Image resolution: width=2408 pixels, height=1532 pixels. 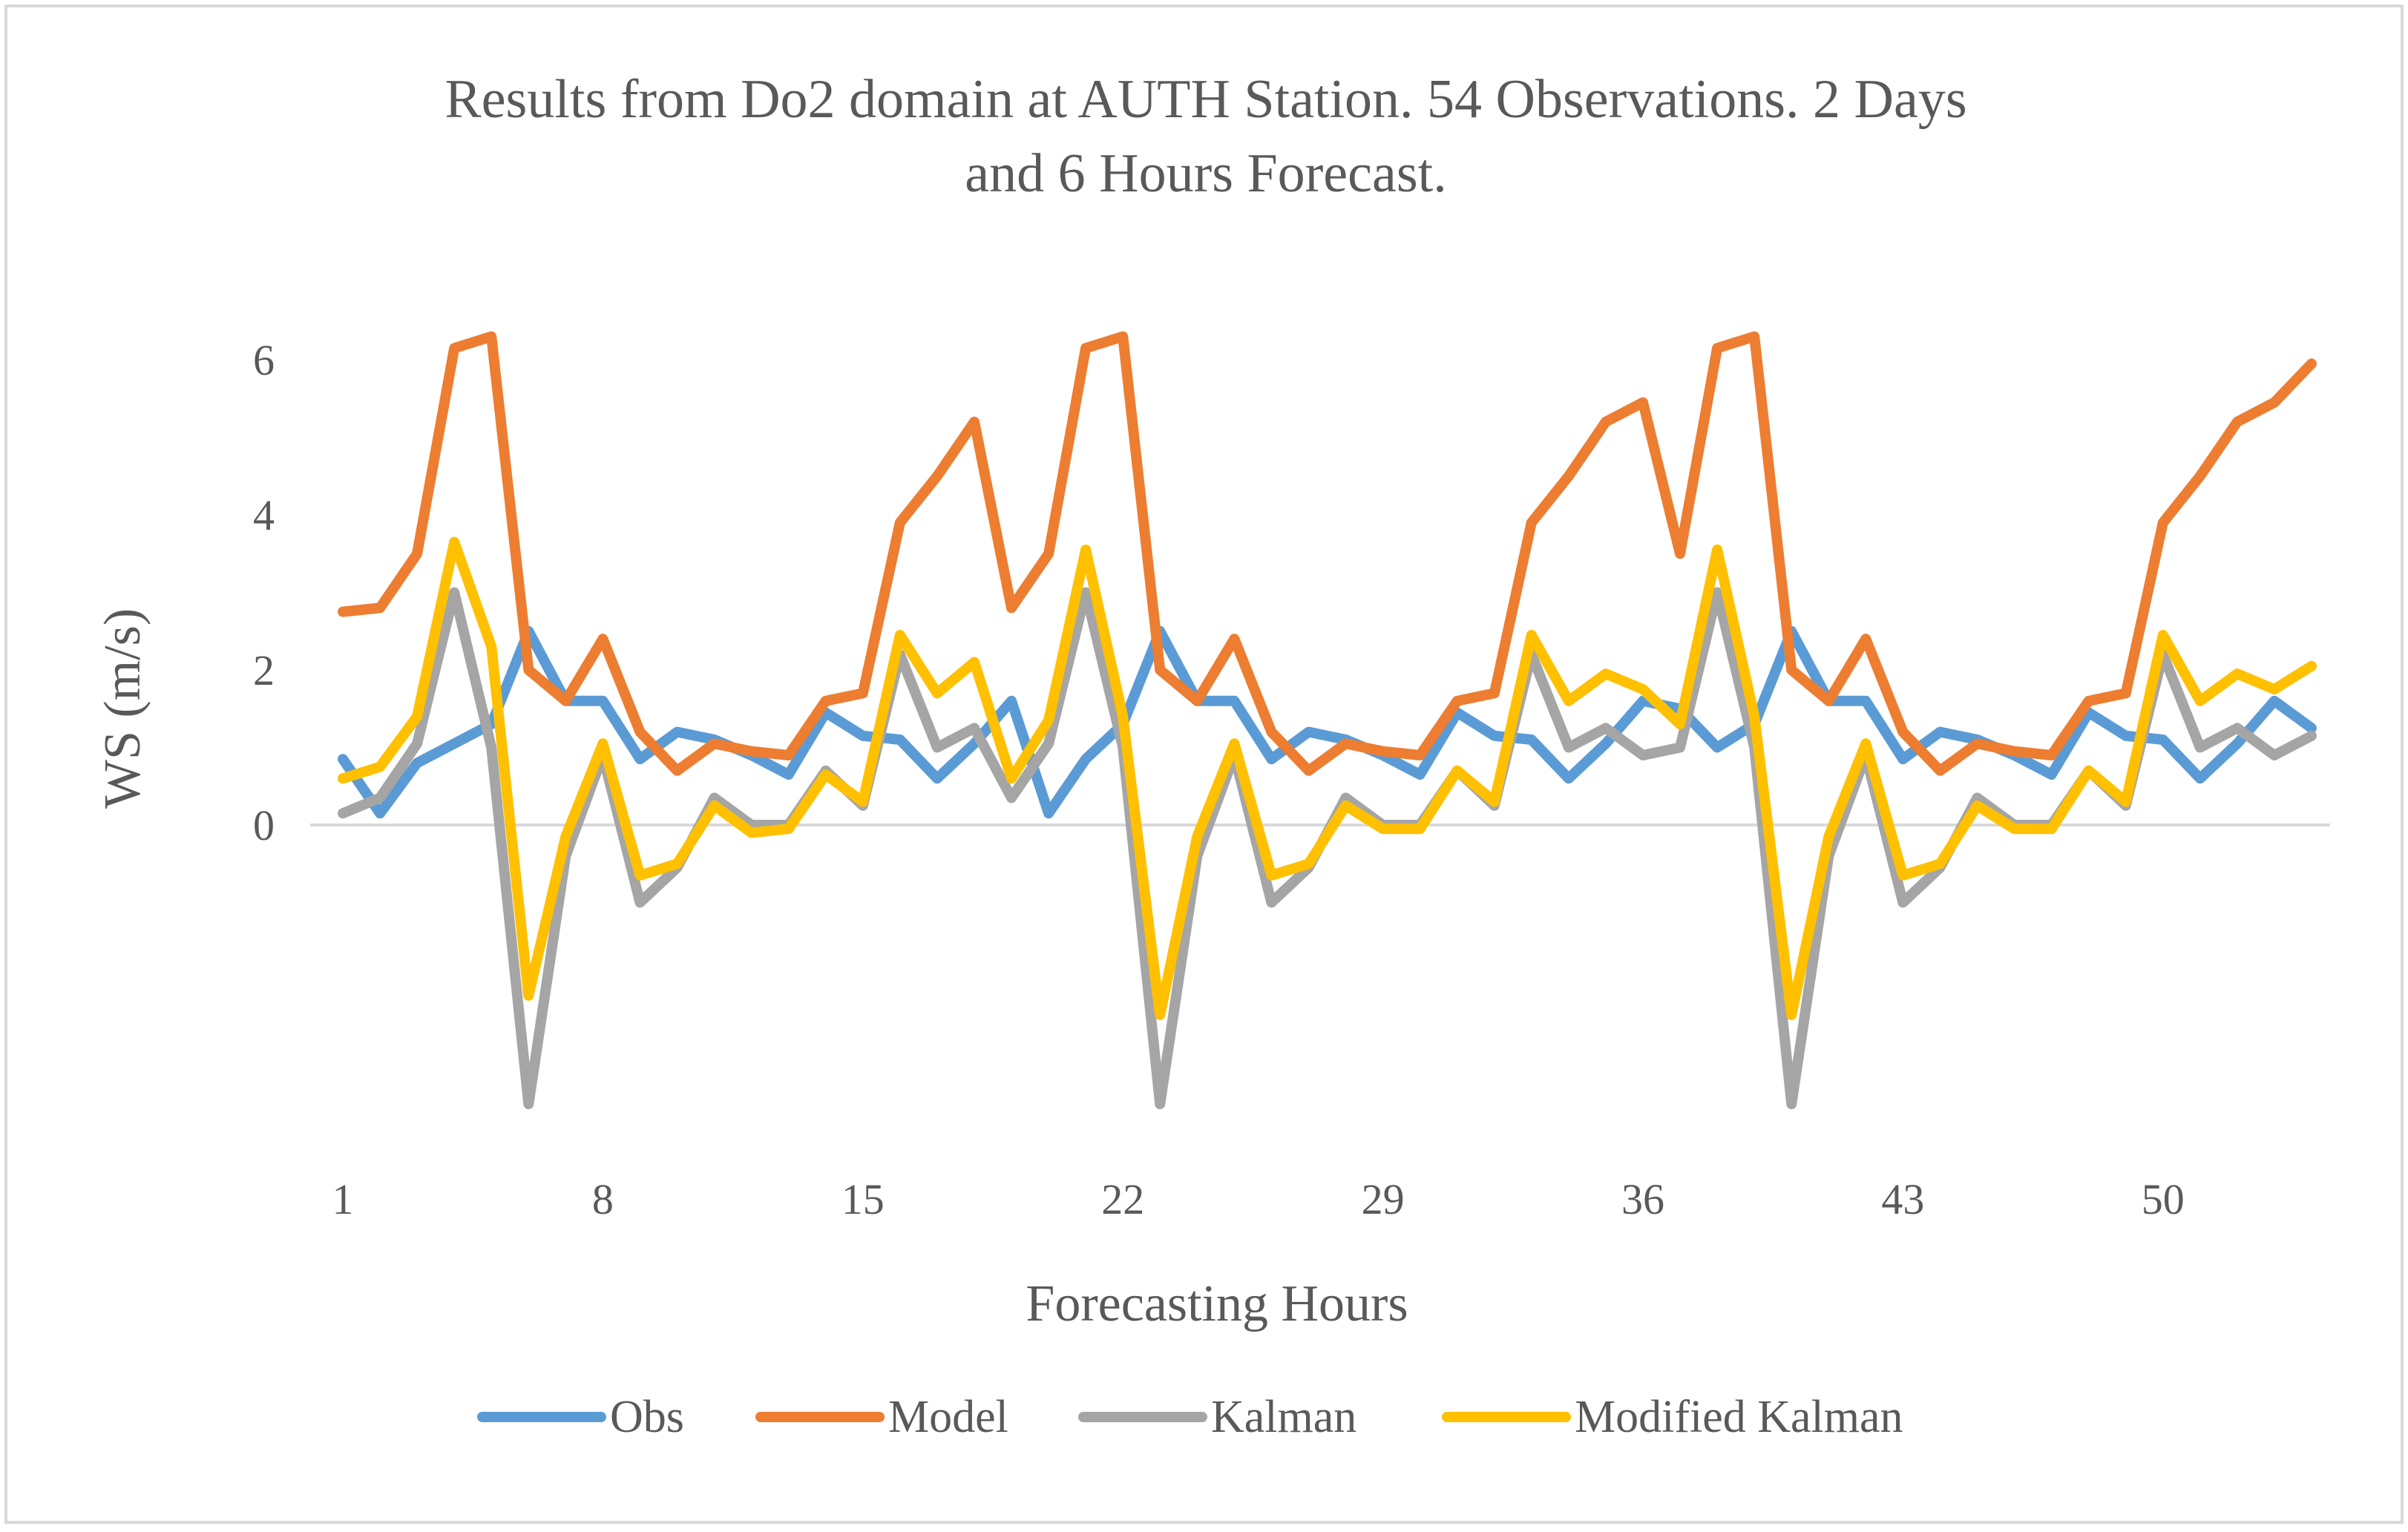 What do you see at coordinates (1383, 1199) in the screenshot?
I see `x-tick-label: 29` at bounding box center [1383, 1199].